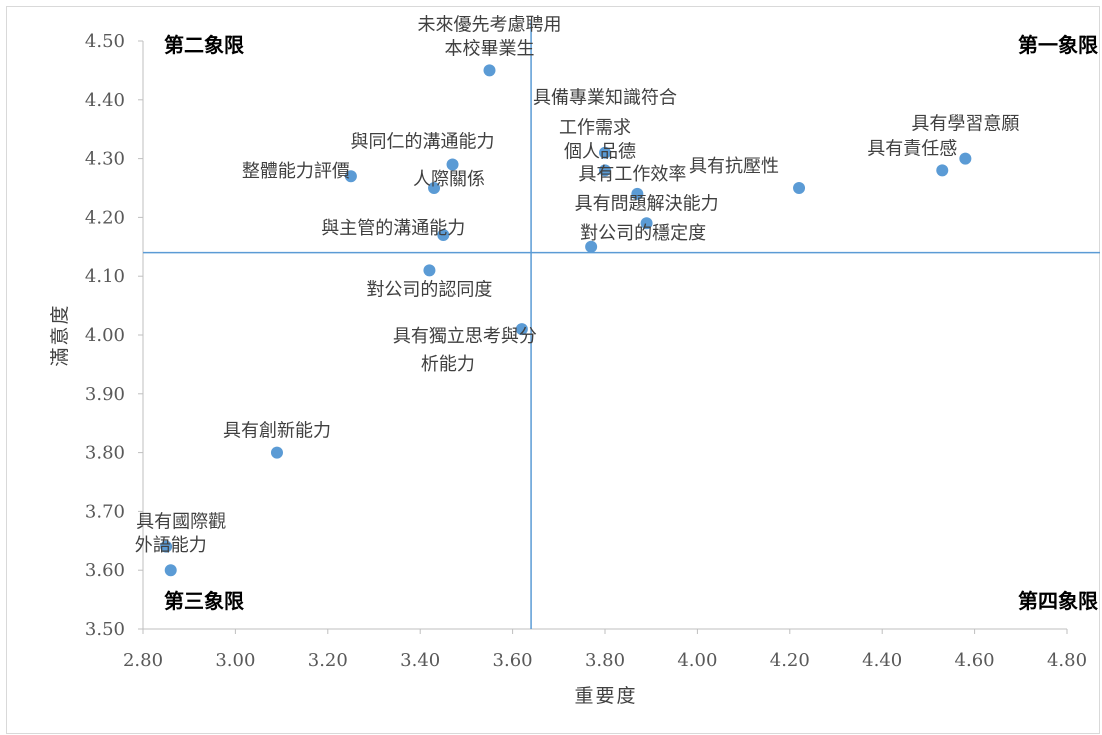  Describe the element at coordinates (647, 203) in the screenshot. I see `data-label: 具有問題解決能力` at that location.